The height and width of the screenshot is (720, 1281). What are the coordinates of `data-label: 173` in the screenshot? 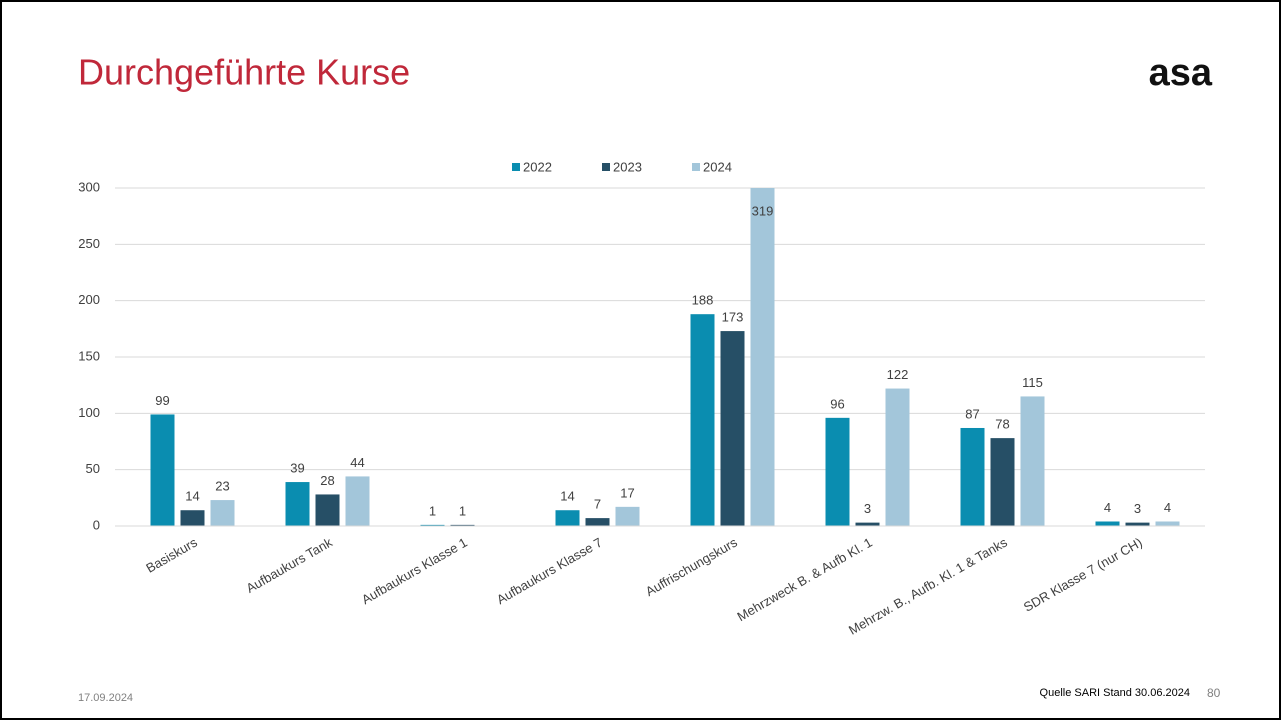 It's located at (733, 317).